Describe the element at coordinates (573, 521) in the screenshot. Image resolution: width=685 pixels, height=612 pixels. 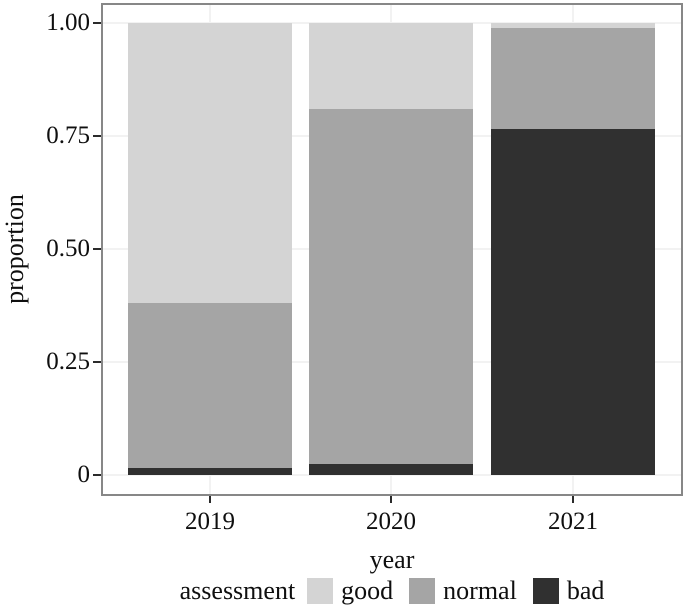
I see `x-tick-label: 2021` at that location.